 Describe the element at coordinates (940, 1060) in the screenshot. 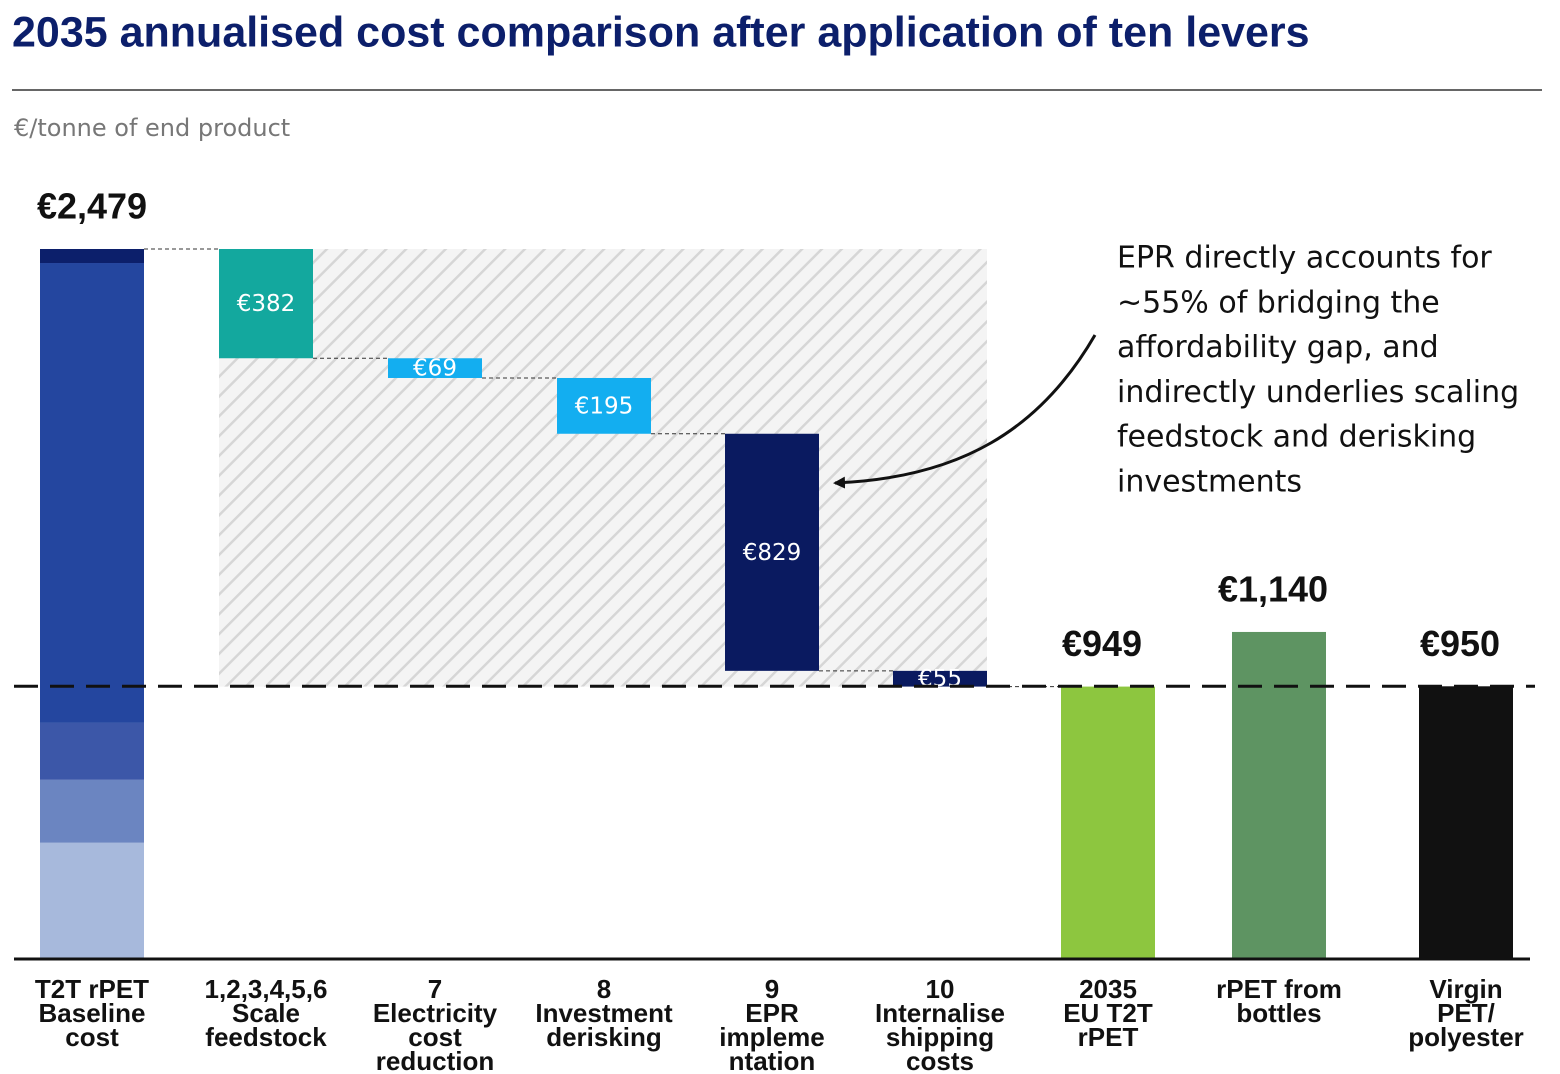

I see `x-tick-label: costs` at that location.